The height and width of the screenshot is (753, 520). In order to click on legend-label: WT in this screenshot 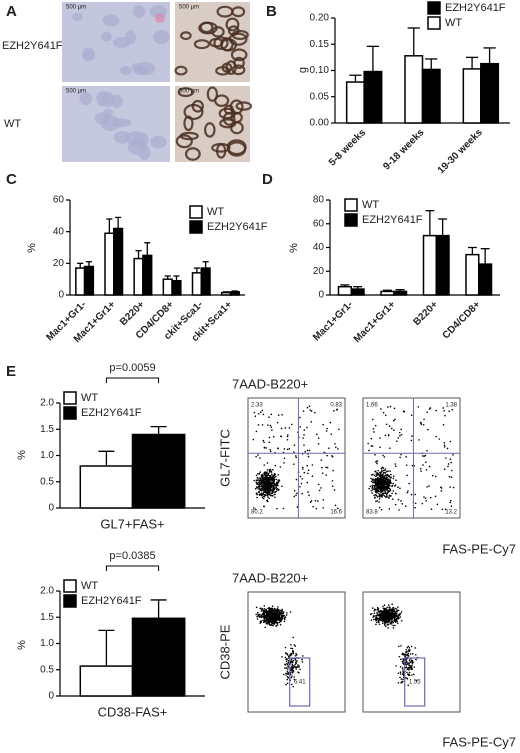, I will do `click(89, 398)`.